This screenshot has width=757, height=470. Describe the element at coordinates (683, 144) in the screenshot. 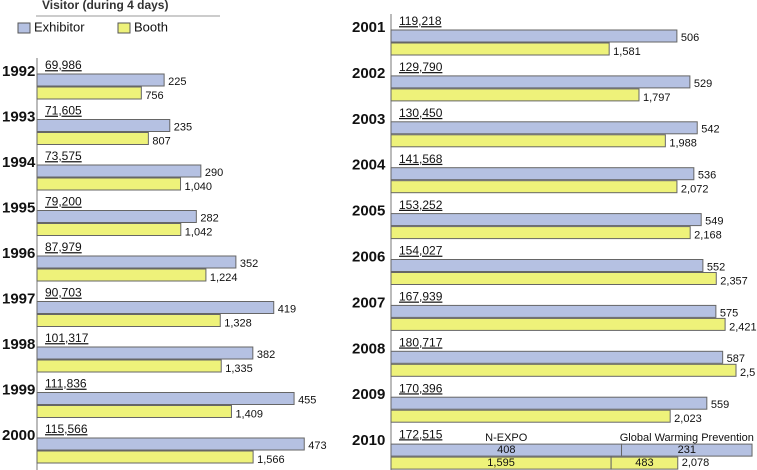

I see `booth-value: 1,988` at that location.